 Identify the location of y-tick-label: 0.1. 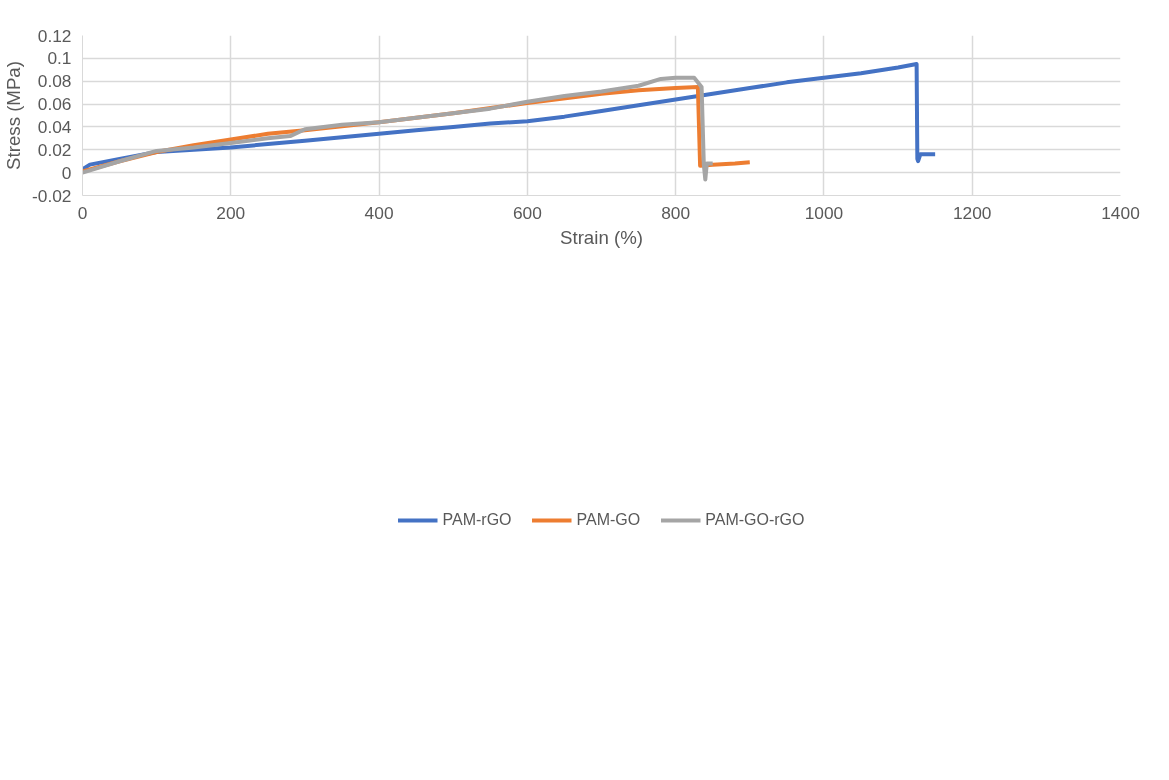
(59, 58).